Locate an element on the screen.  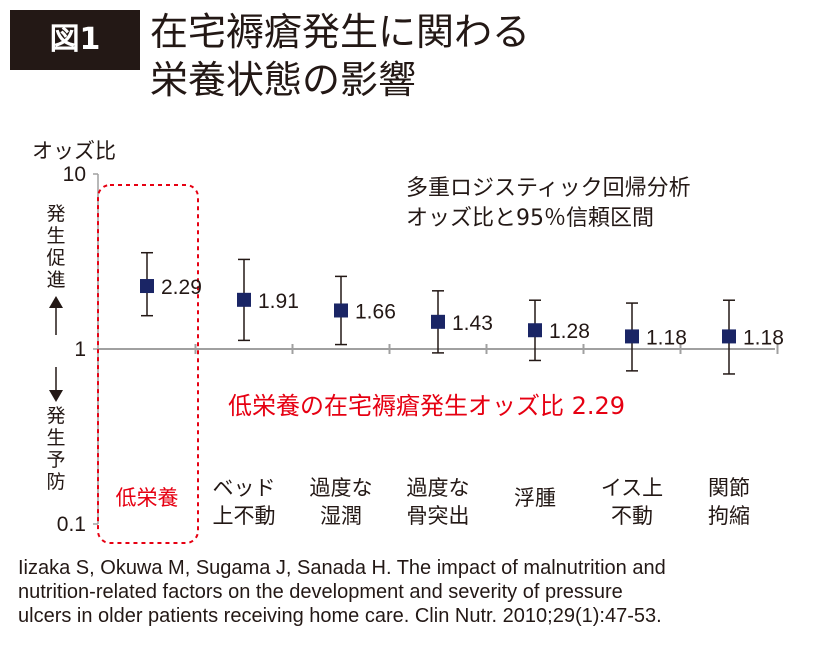
y-tick-label: 1 is located at coordinates (80, 349).